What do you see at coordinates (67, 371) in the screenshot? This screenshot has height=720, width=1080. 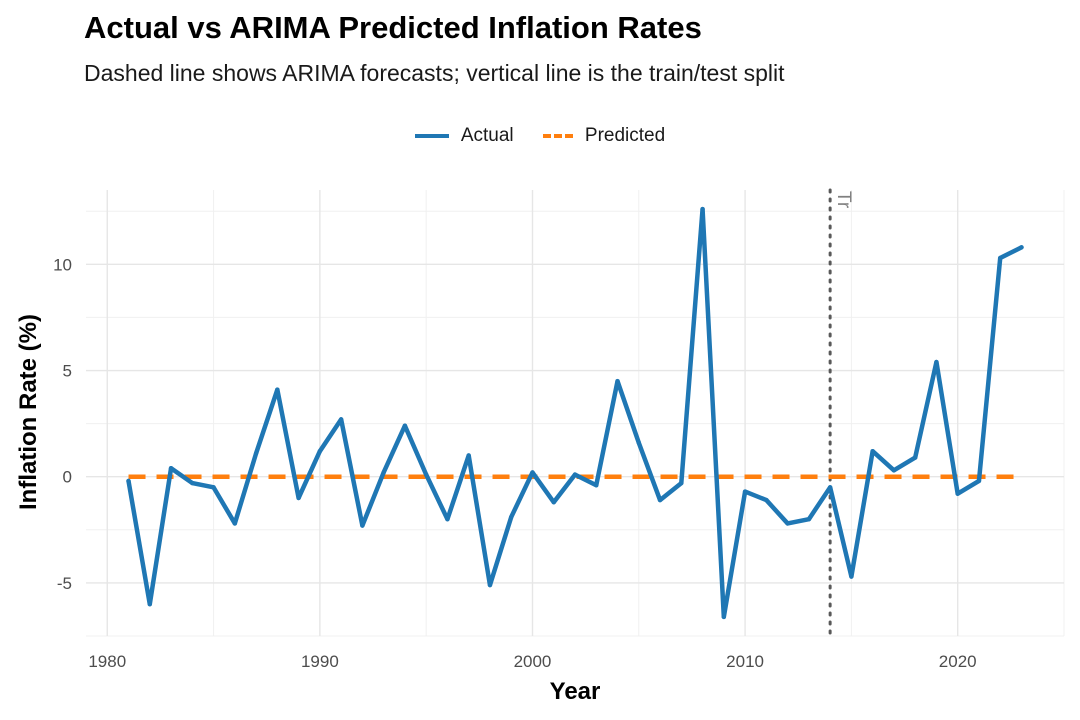 I see `y-tick-label: 5` at bounding box center [67, 371].